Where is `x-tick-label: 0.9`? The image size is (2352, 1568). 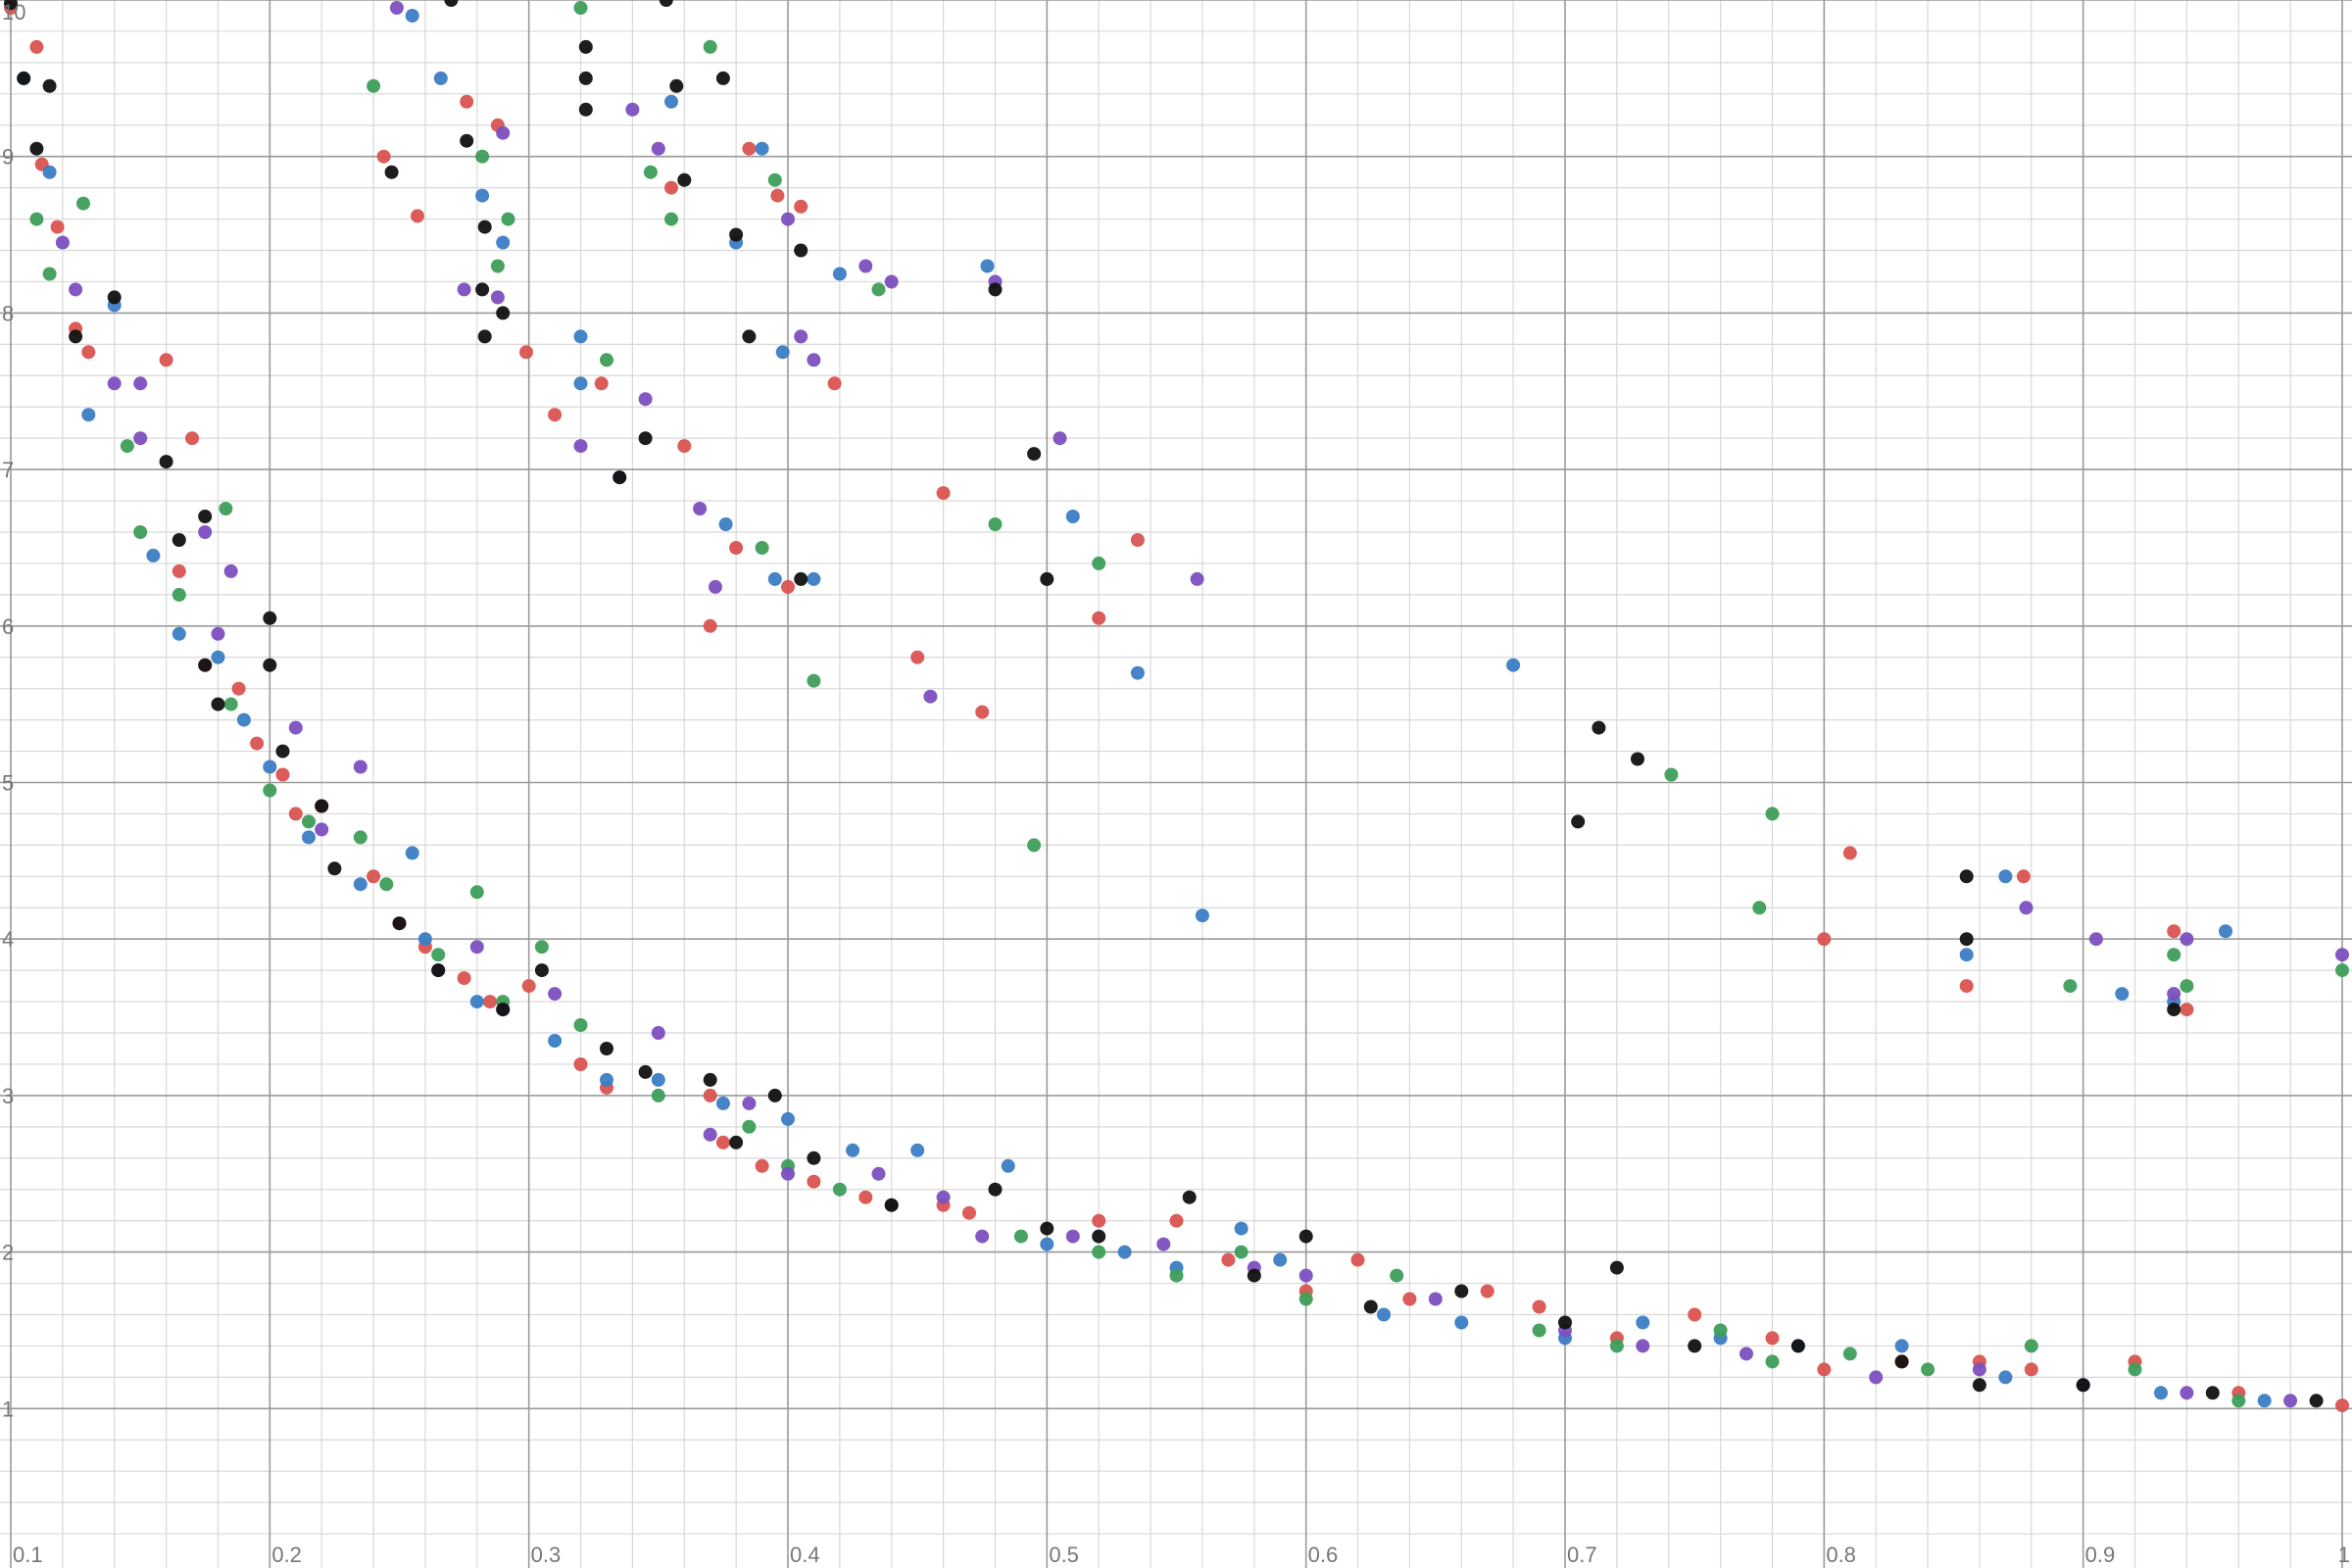 x-tick-label: 0.9 is located at coordinates (2100, 1555).